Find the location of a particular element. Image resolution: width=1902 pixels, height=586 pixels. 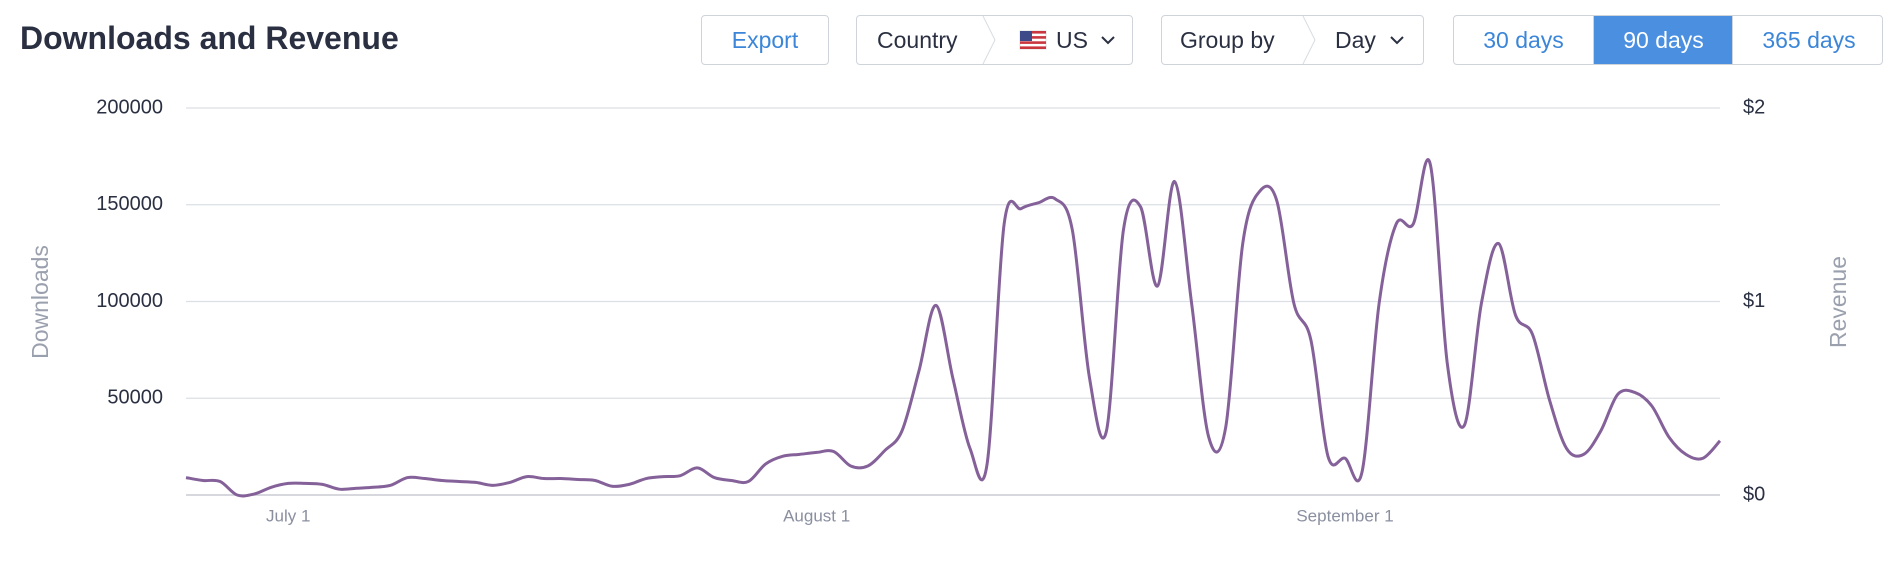

y2-tick-label: $2 is located at coordinates (1754, 107).